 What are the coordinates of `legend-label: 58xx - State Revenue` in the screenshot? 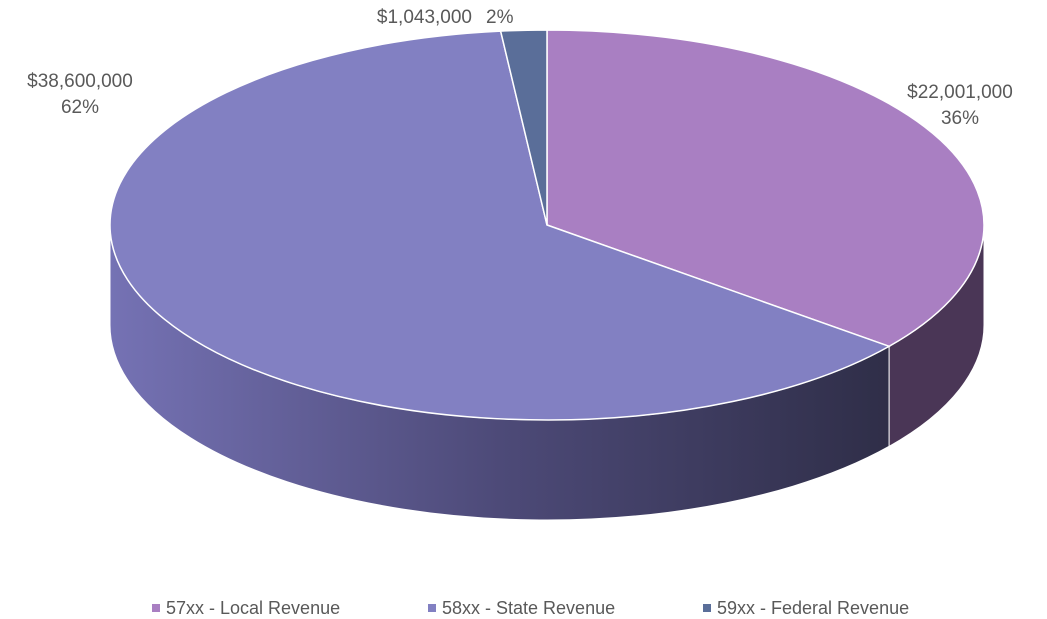 It's located at (528, 608).